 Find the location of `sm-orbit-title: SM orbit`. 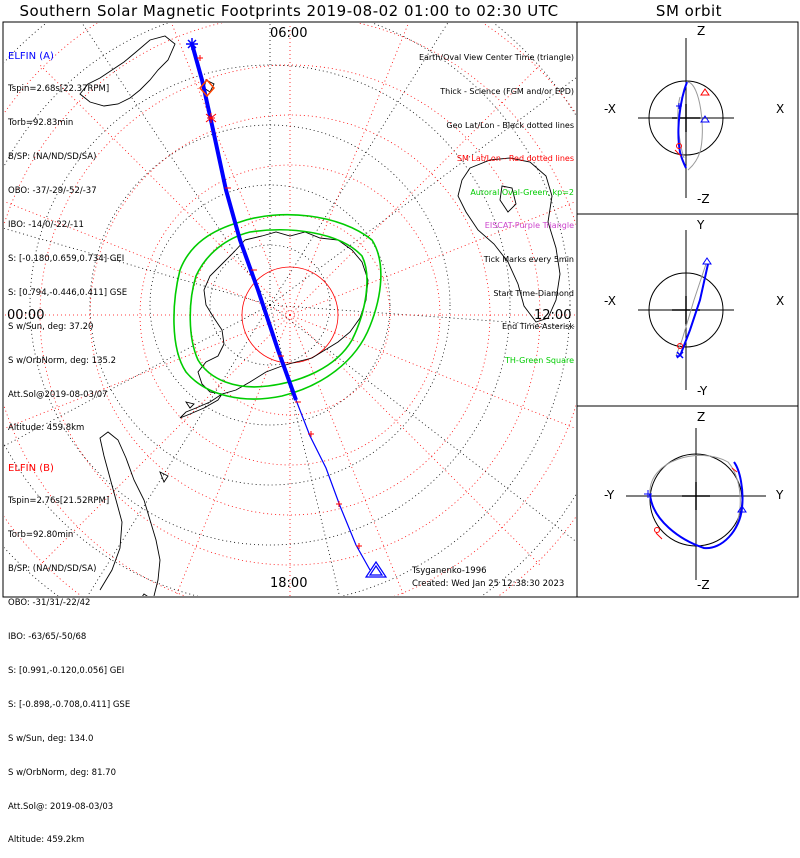

sm-orbit-title: SM orbit is located at coordinates (689, 11).